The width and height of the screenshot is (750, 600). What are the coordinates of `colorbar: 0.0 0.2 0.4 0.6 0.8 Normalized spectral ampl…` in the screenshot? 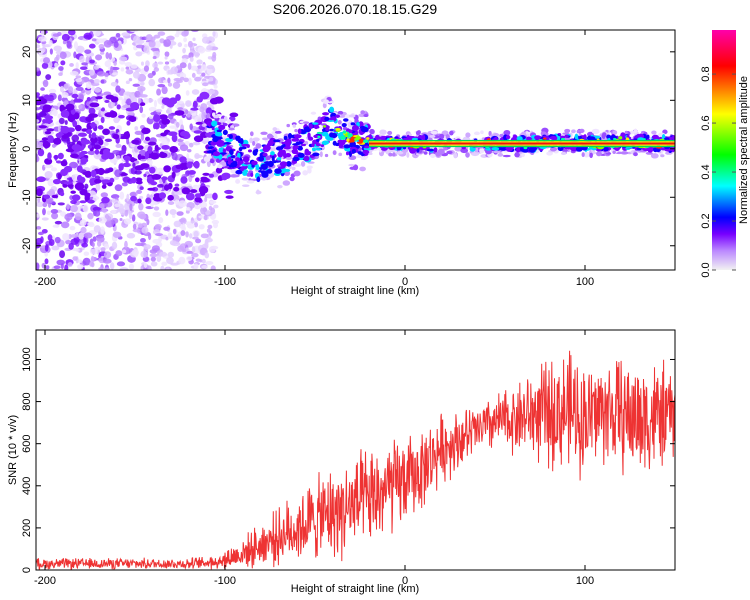 It's located at (725, 154).